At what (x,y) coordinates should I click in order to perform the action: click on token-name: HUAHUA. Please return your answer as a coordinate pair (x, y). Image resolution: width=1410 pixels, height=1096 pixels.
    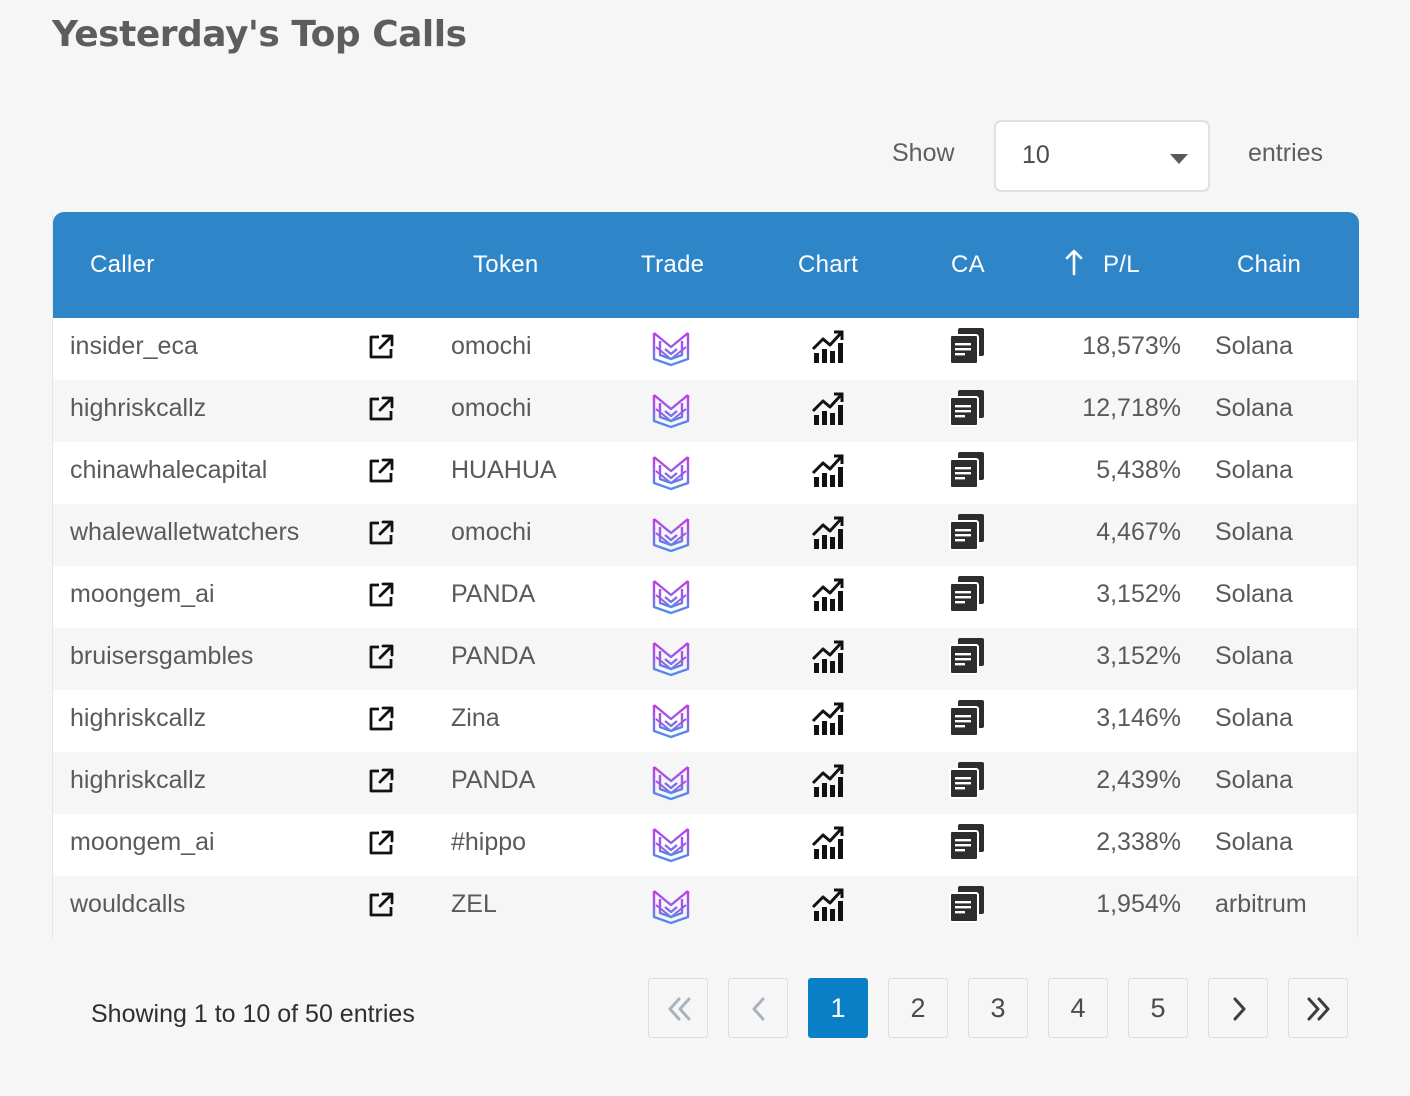
    Looking at the image, I should click on (504, 470).